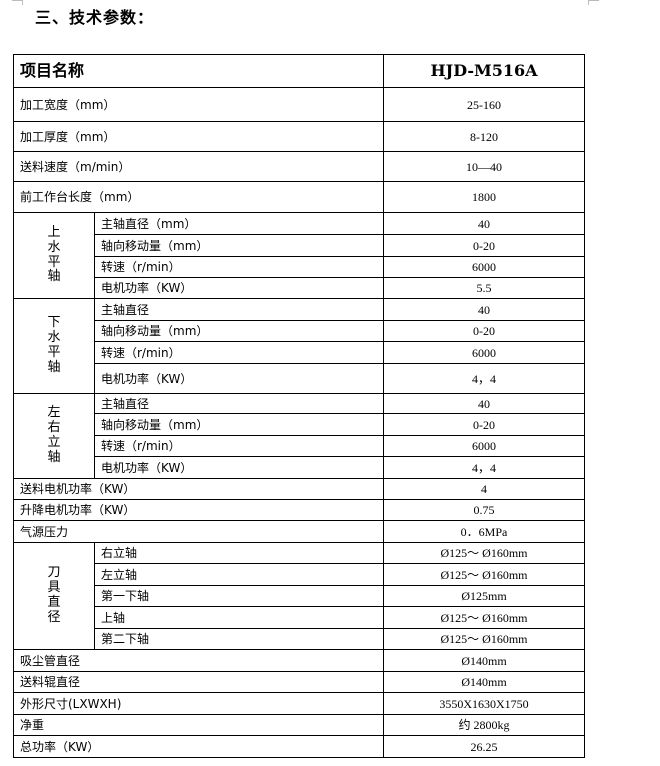 This screenshot has height=766, width=660. I want to click on group-label-text: 上水平轴, so click(54, 254).